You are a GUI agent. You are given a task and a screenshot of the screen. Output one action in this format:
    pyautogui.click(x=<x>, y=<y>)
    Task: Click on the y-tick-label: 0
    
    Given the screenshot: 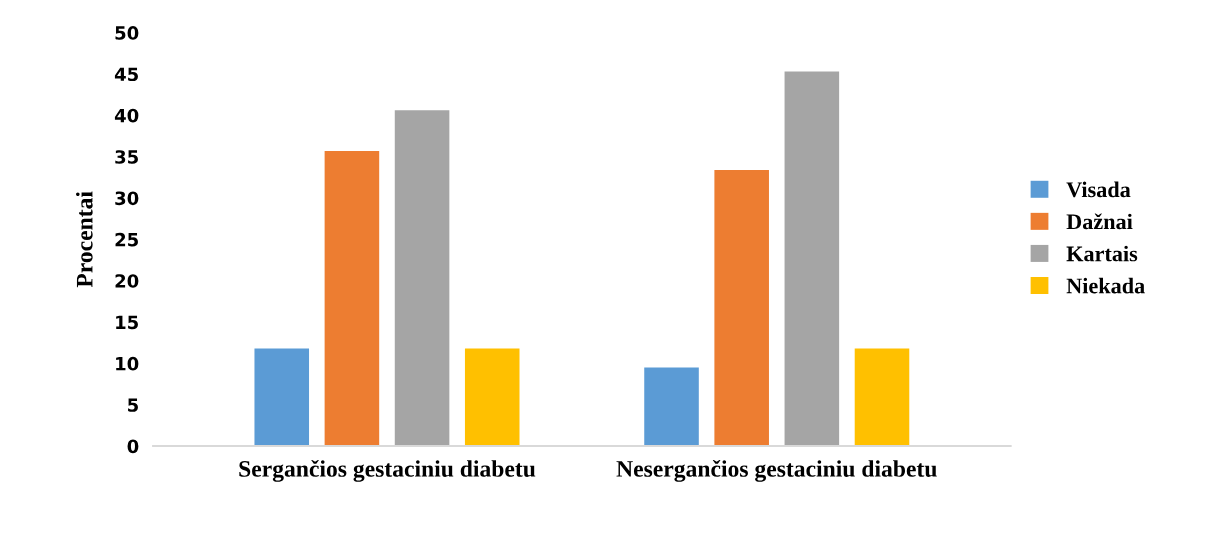 What is the action you would take?
    pyautogui.click(x=133, y=446)
    